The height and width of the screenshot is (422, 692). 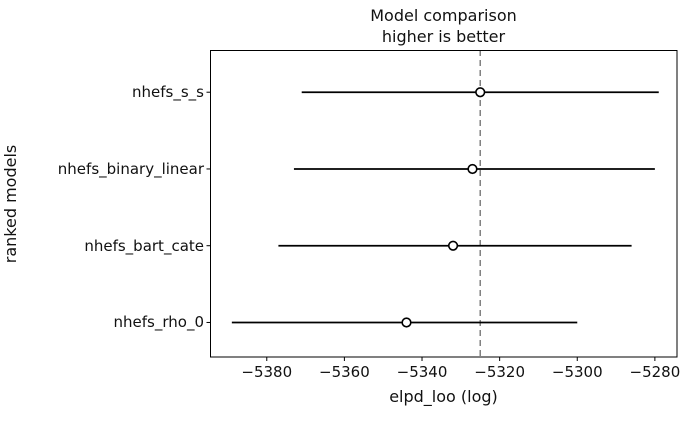 I want to click on x-tick-label: −5280, so click(x=655, y=372).